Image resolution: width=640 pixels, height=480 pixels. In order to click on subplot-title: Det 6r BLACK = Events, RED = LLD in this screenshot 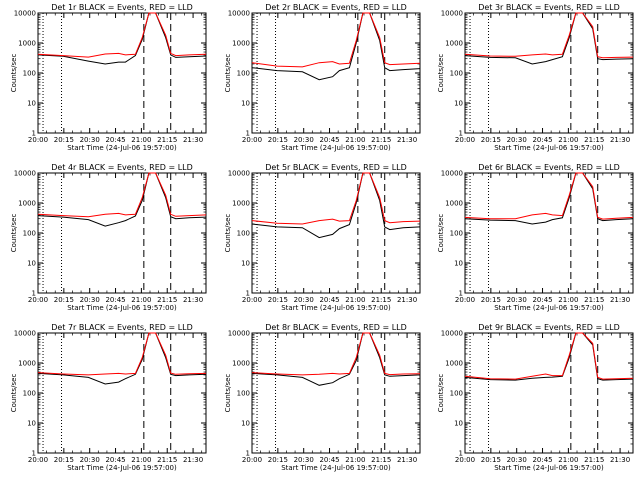, I will do `click(549, 167)`.